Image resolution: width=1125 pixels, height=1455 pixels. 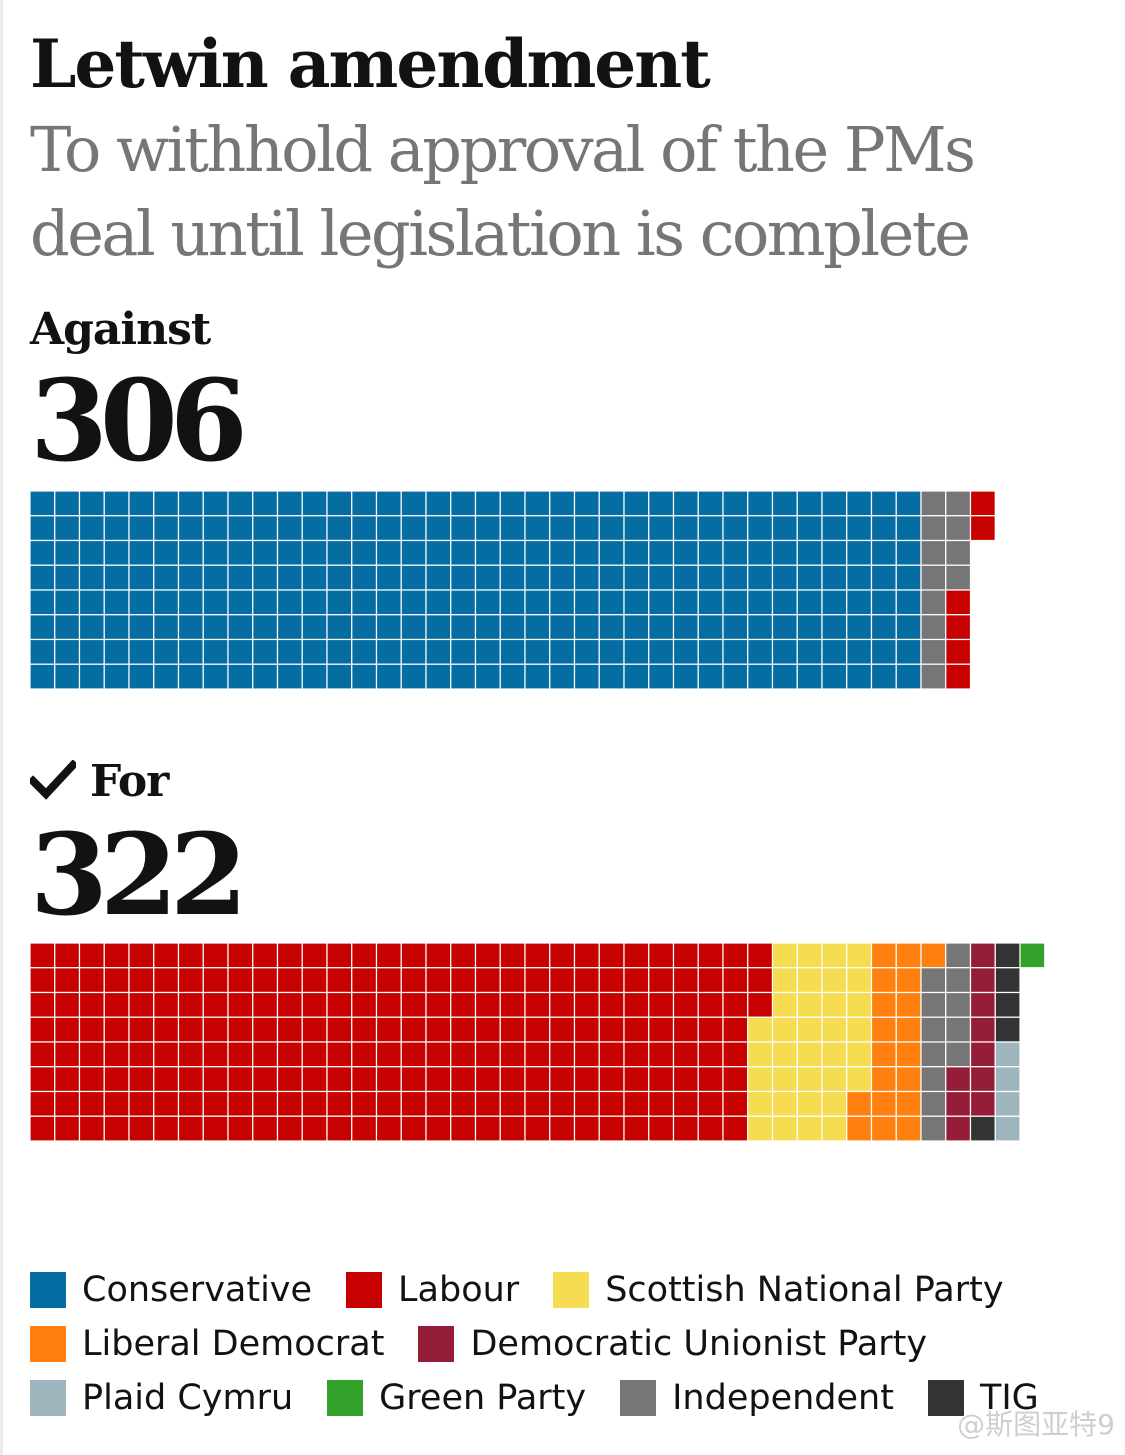 What do you see at coordinates (139, 875) in the screenshot?
I see `for-total: 322` at bounding box center [139, 875].